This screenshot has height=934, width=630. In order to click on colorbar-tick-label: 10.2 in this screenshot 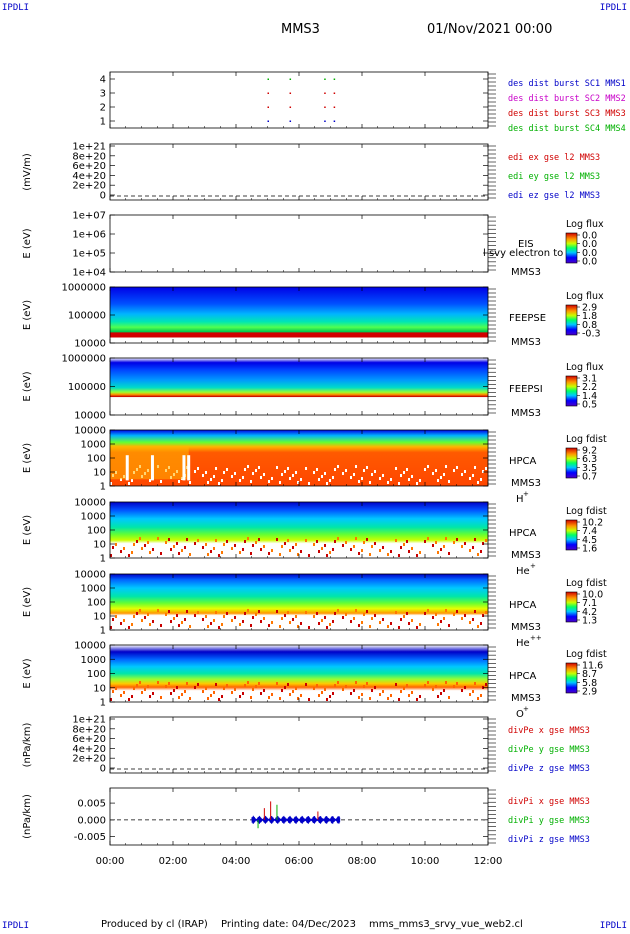, I will do `click(592, 523)`.